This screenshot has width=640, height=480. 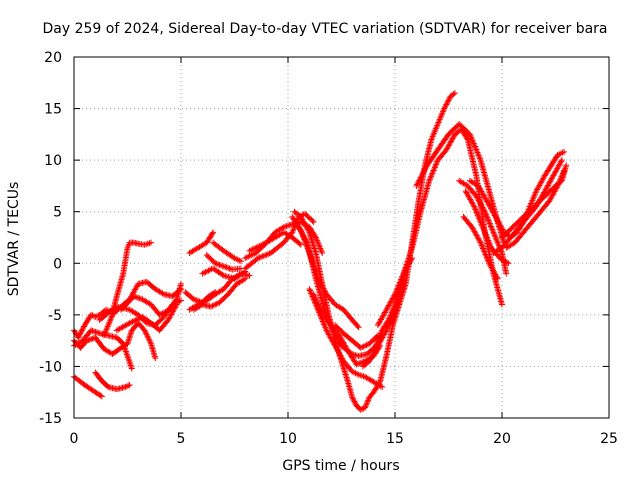 What do you see at coordinates (53, 58) in the screenshot?
I see `y-tick-label: 20` at bounding box center [53, 58].